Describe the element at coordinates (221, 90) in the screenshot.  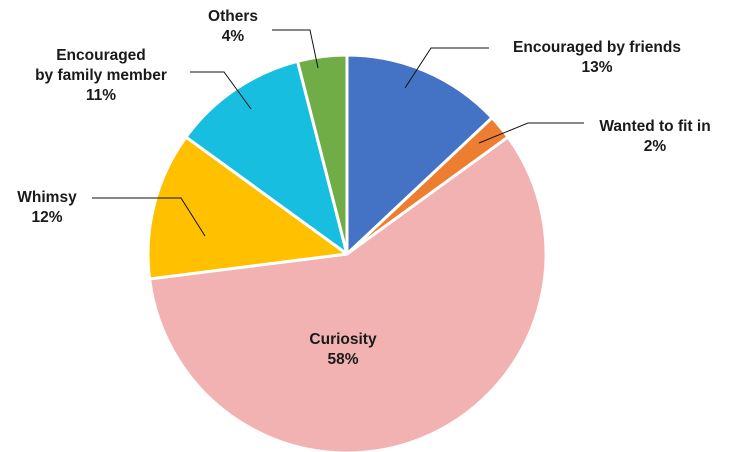
I see `leader-line-encouraged-by-family-member` at that location.